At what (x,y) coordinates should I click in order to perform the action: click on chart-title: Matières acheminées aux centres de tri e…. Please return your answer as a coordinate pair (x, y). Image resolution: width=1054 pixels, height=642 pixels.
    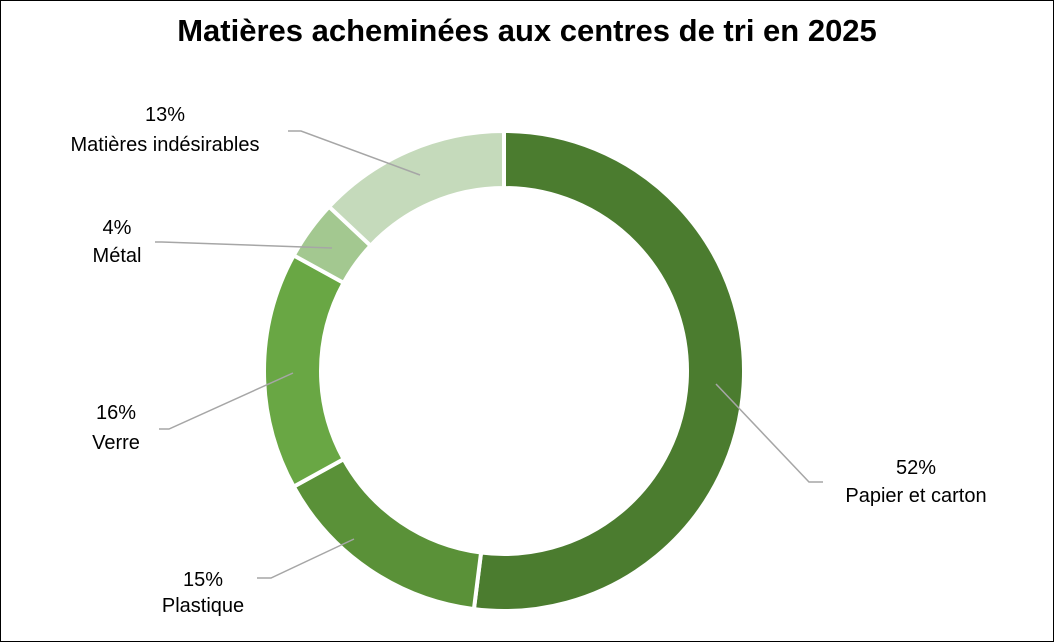
    Looking at the image, I should click on (527, 30).